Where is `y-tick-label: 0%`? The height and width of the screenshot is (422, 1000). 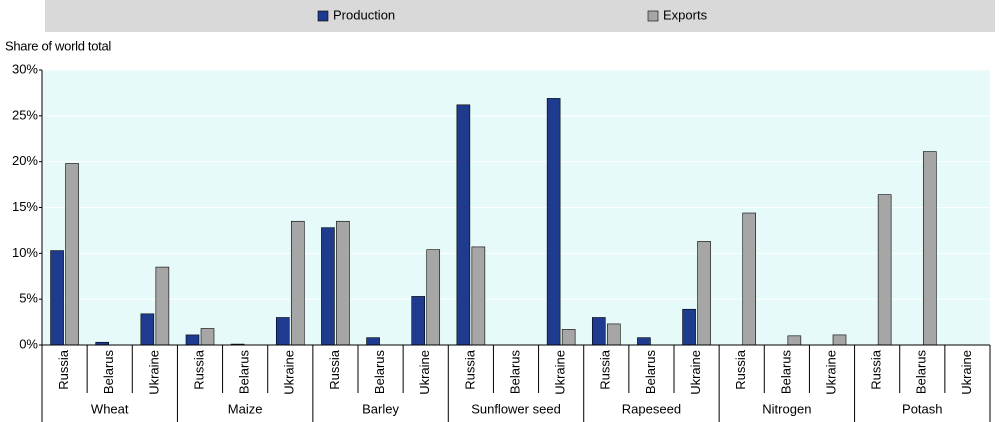
y-tick-label: 0% is located at coordinates (28, 343).